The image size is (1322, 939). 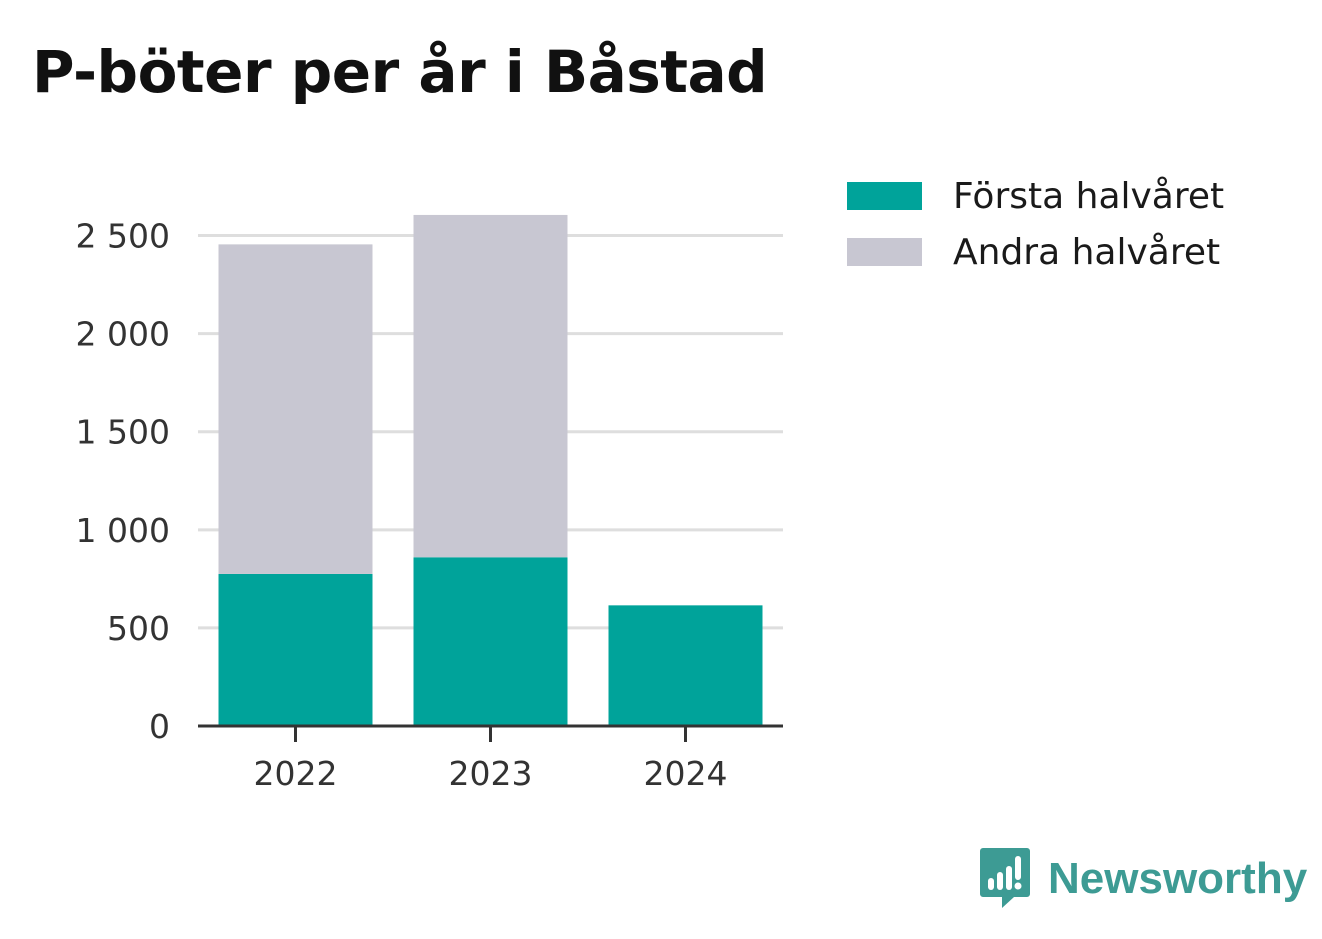 I want to click on brand-logo: Newsworthy, so click(x=1143, y=879).